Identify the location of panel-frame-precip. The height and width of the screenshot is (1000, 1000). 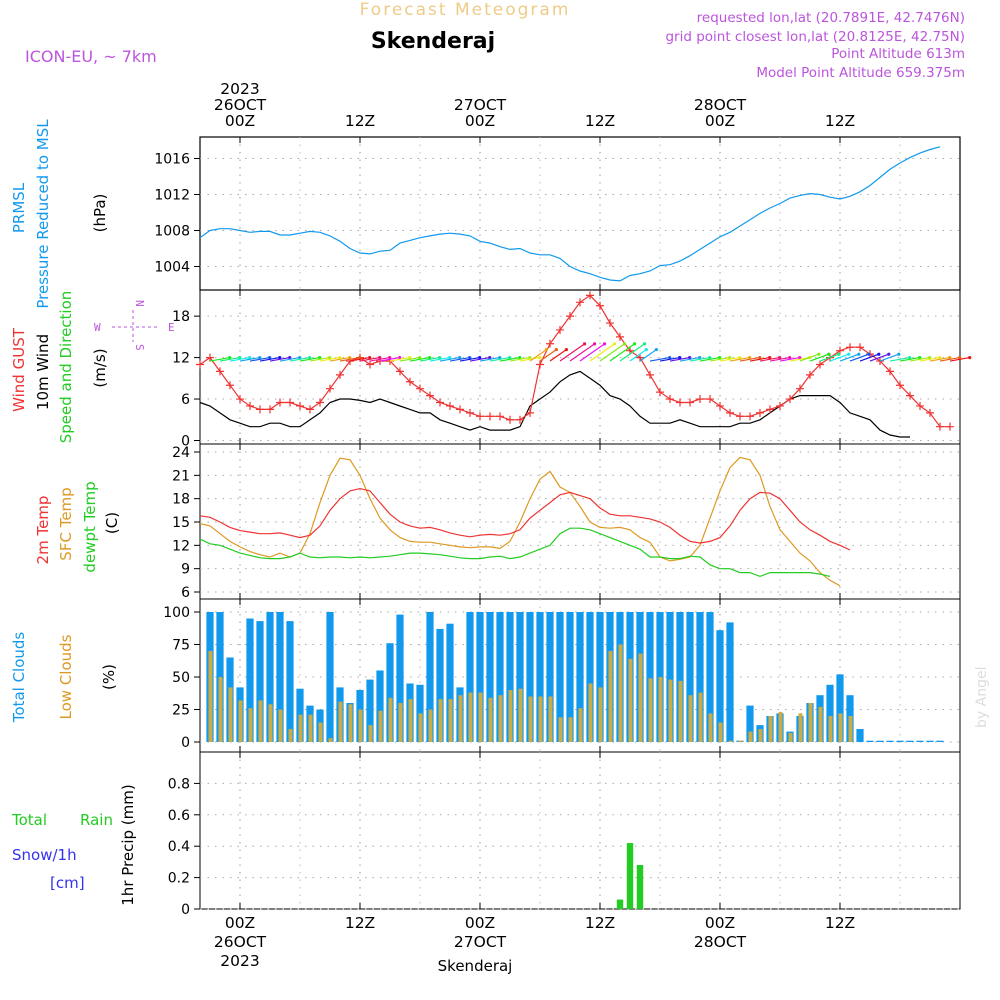
(580, 830).